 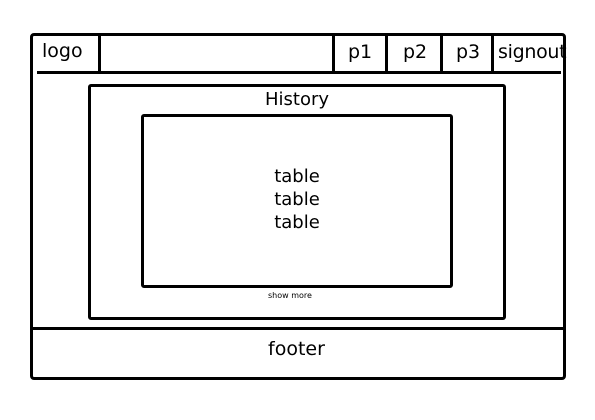 I want to click on show-more-link: show more, so click(x=290, y=295).